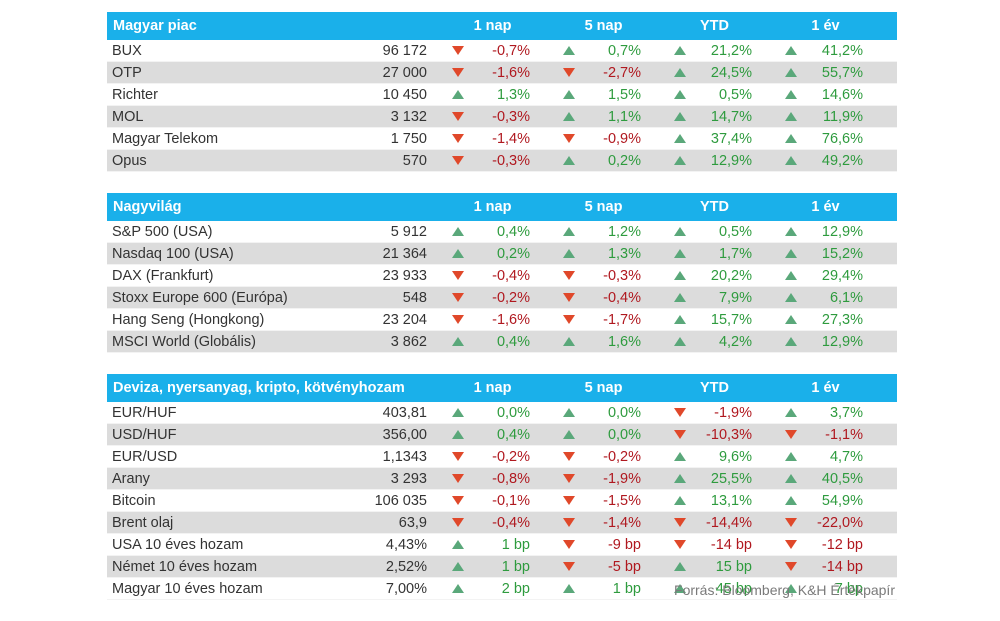  What do you see at coordinates (484, 320) in the screenshot?
I see `change-cell: -1,6%` at bounding box center [484, 320].